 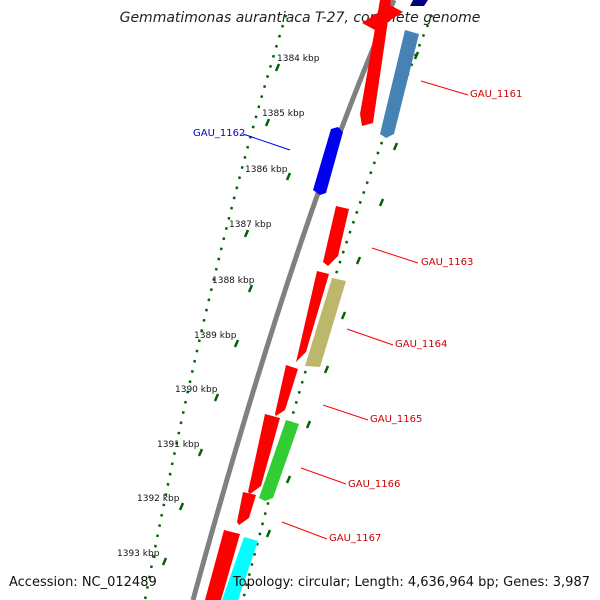 I want to click on kbp-label-1384: 1384 kbp, so click(x=298, y=59).